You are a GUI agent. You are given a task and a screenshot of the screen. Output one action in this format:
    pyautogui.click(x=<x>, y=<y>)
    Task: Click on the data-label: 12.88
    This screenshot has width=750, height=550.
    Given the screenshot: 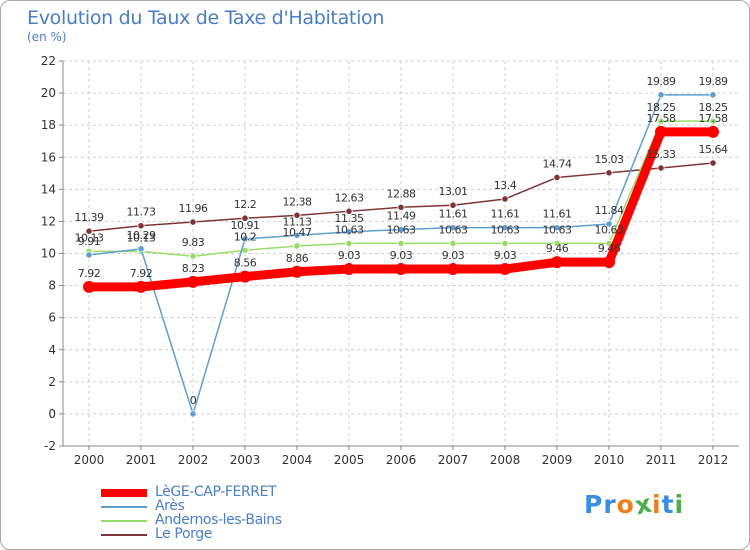 What is the action you would take?
    pyautogui.click(x=401, y=193)
    